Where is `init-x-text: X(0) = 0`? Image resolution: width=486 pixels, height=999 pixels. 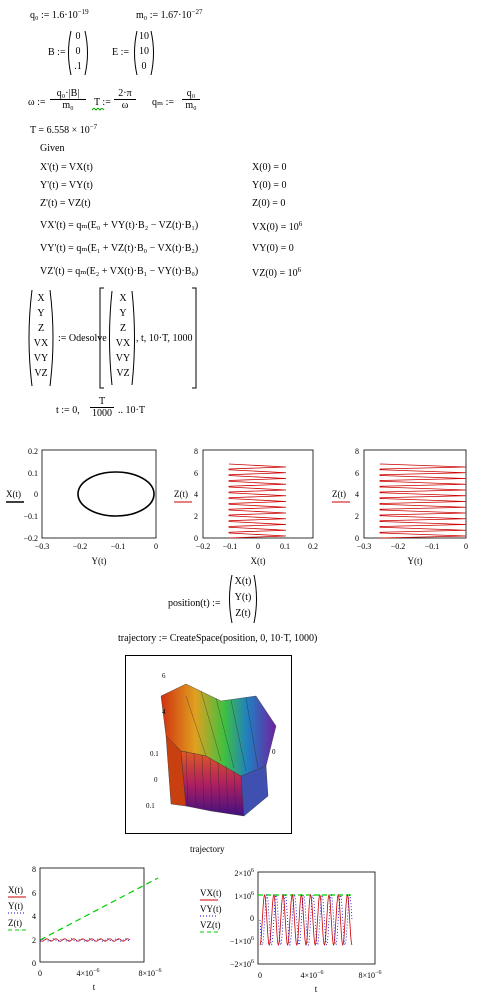 init-x-text: X(0) = 0 is located at coordinates (269, 167).